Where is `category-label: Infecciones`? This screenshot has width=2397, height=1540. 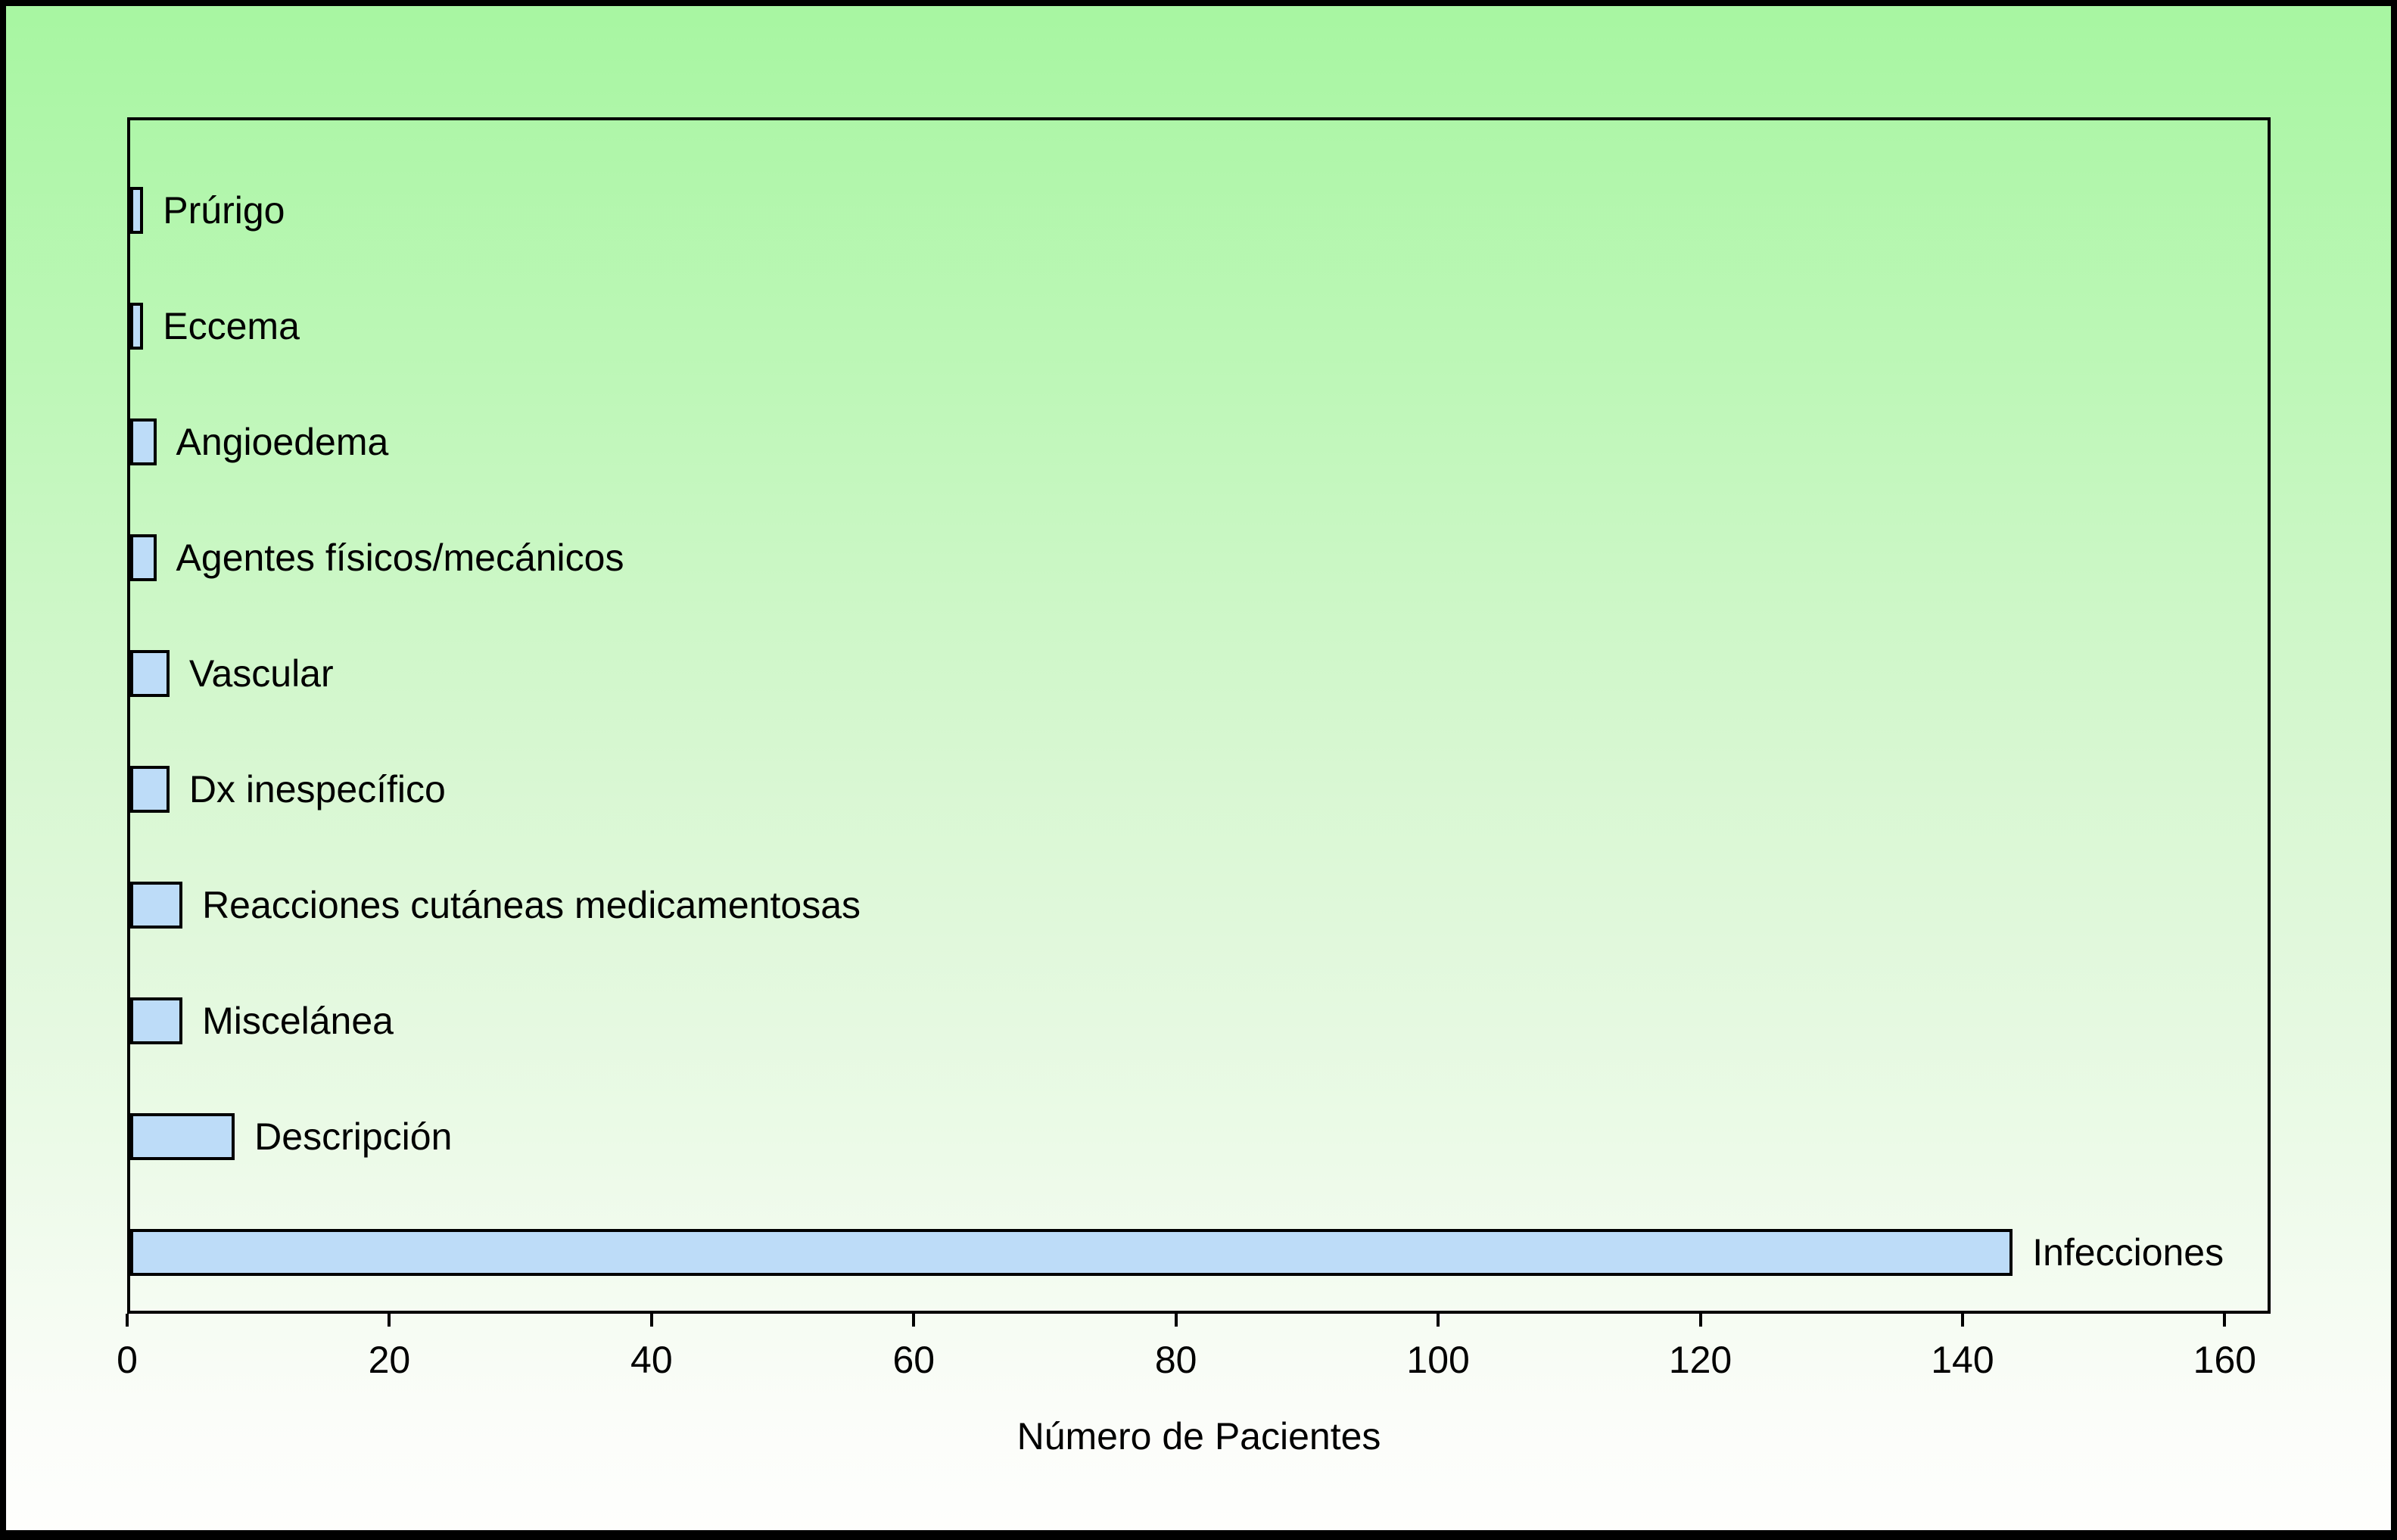
category-label: Infecciones is located at coordinates (2128, 1253).